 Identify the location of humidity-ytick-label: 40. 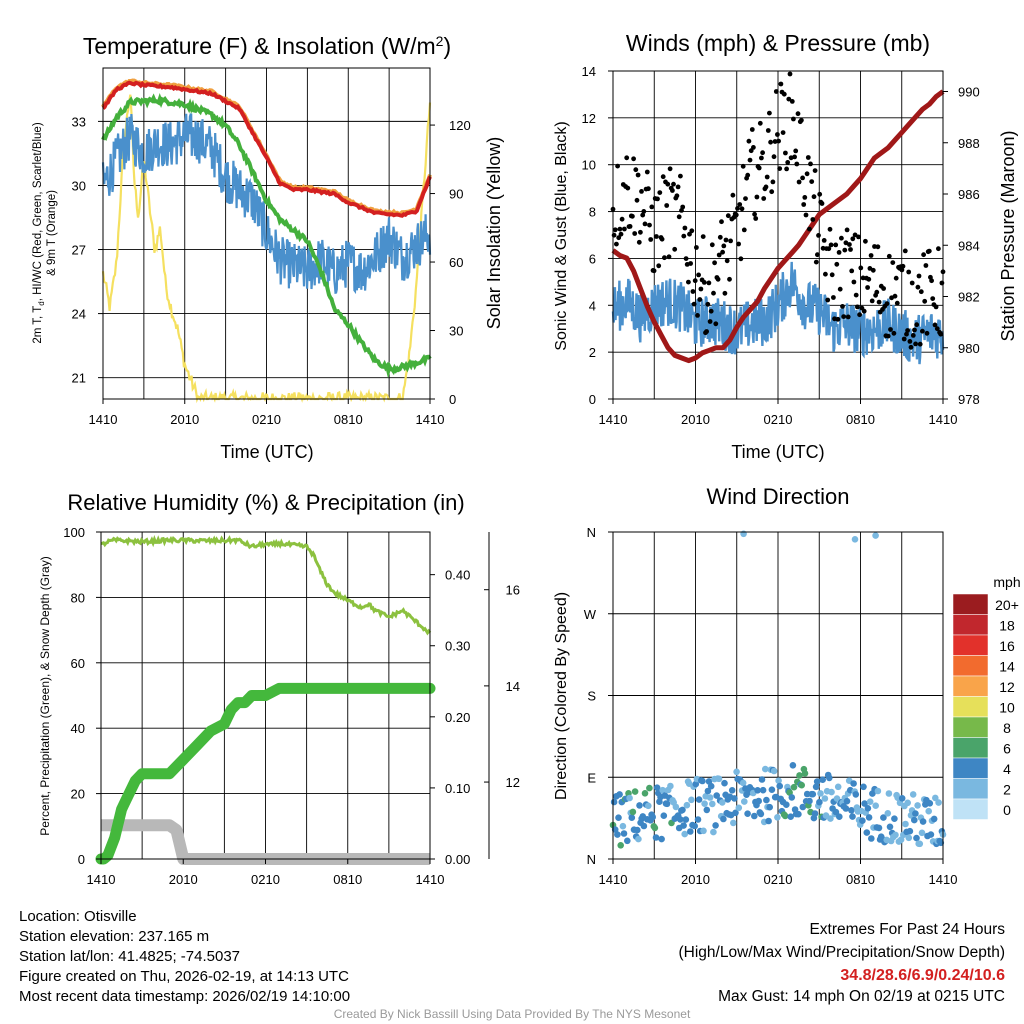
(78, 728).